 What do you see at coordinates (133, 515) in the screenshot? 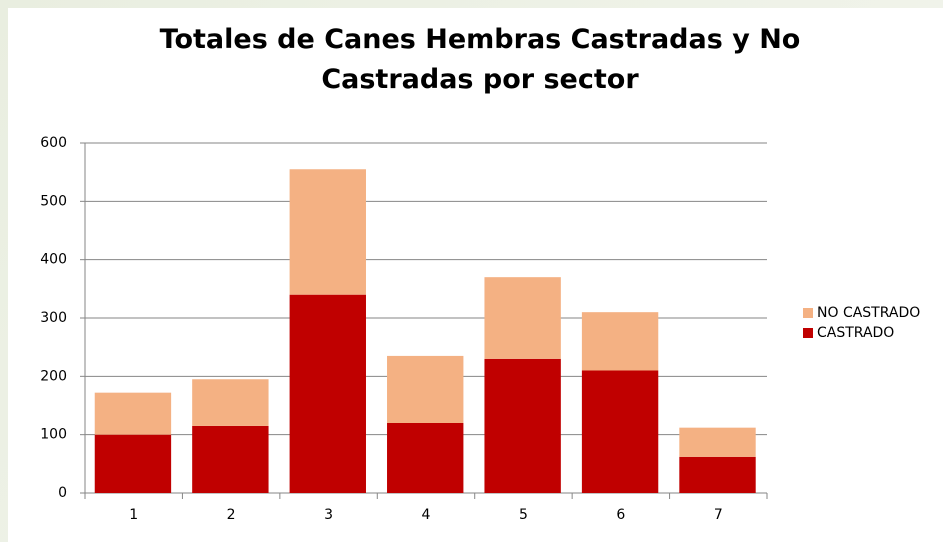
I see `x-tick-label: 1` at bounding box center [133, 515].